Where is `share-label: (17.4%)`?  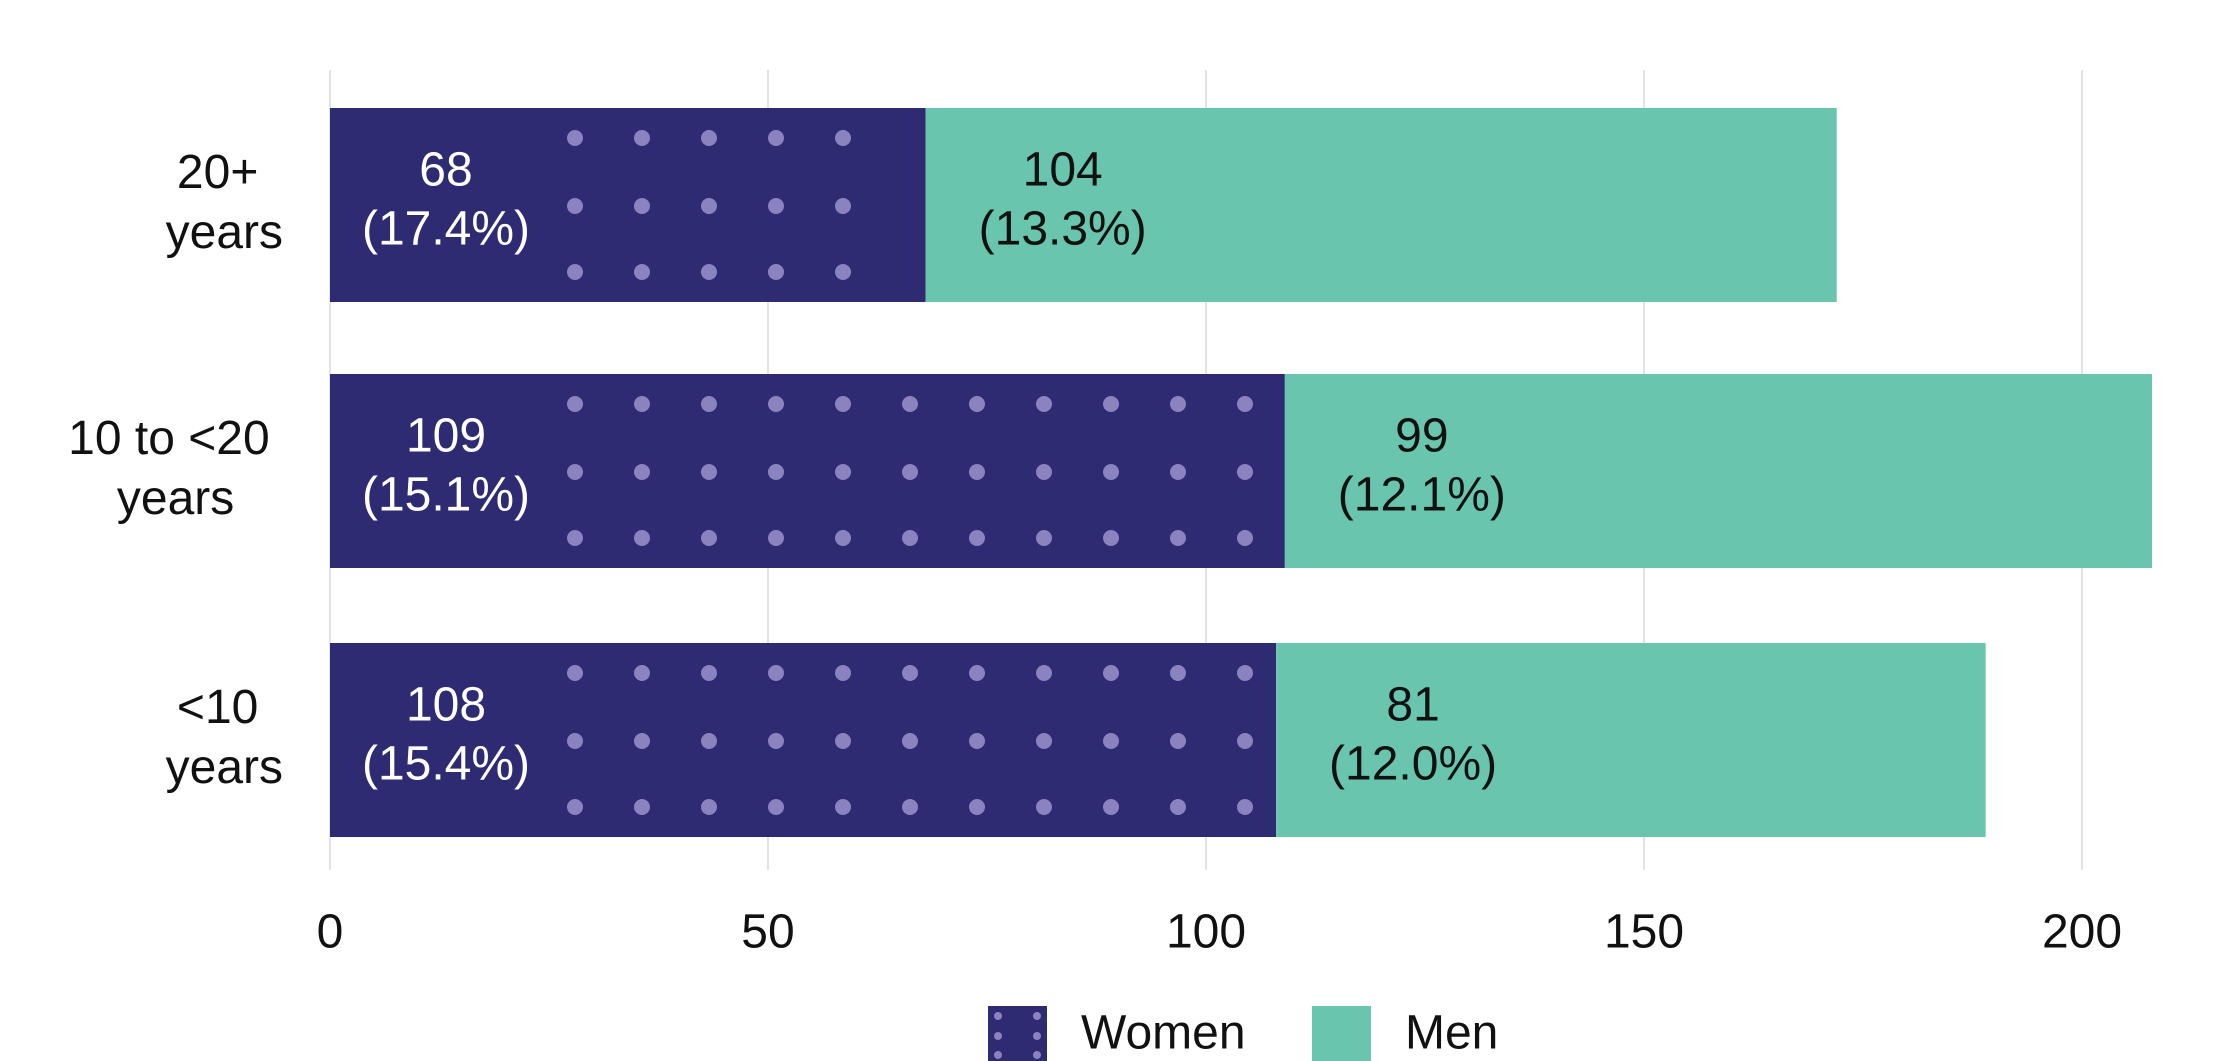
share-label: (17.4%) is located at coordinates (446, 229).